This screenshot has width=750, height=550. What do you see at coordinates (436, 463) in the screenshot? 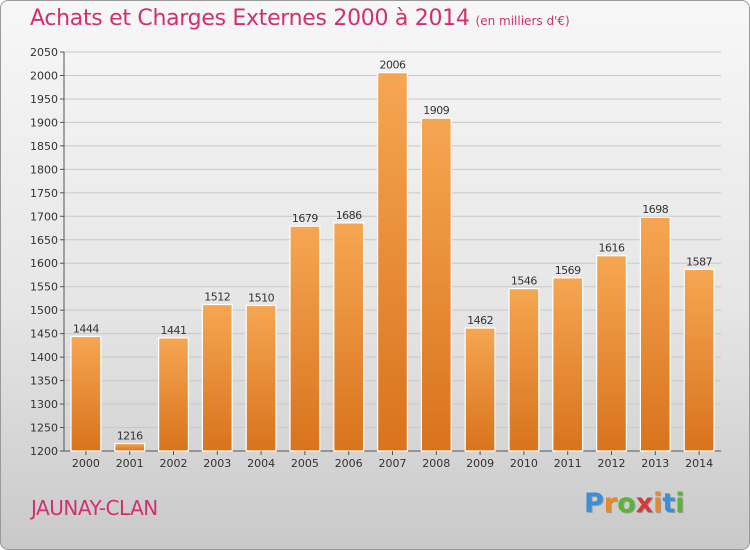
I see `x-tick-label: 2008` at bounding box center [436, 463].